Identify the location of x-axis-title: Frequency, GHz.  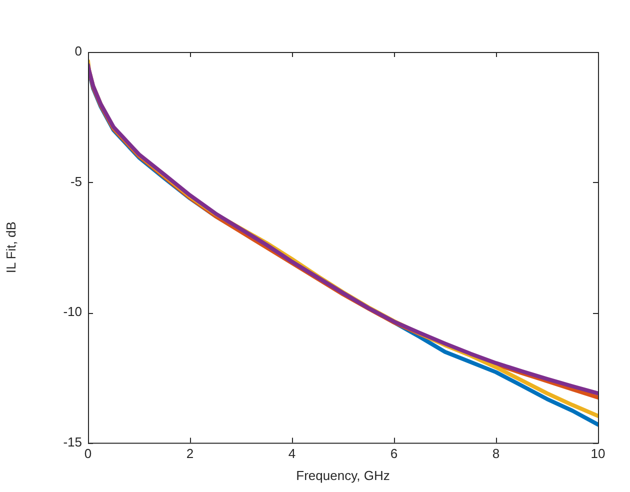
(343, 475).